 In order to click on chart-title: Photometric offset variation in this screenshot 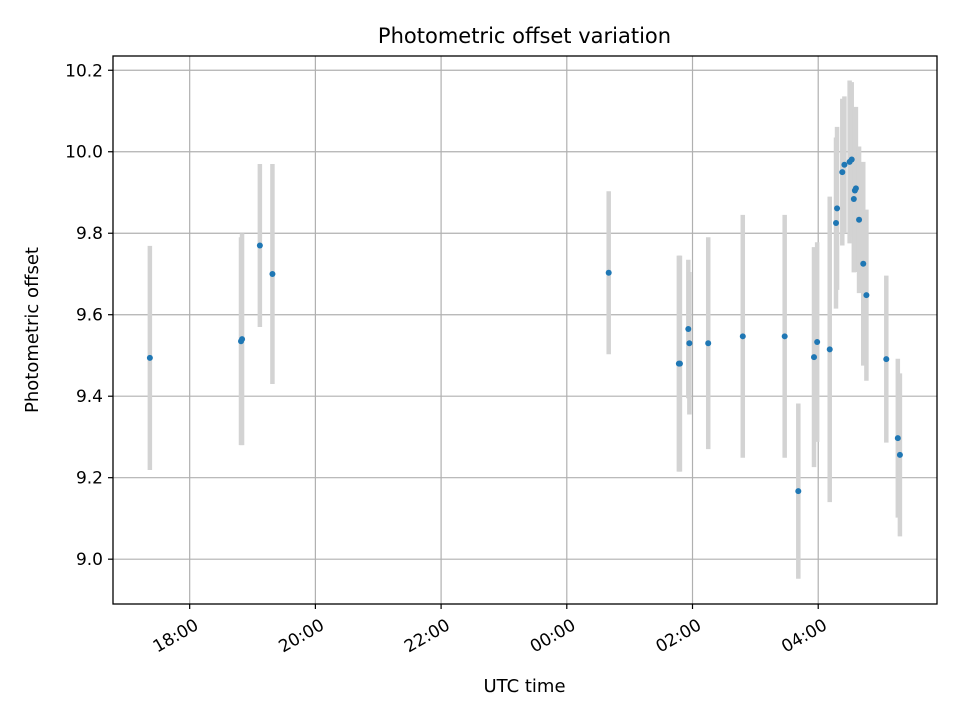, I will do `click(524, 36)`.